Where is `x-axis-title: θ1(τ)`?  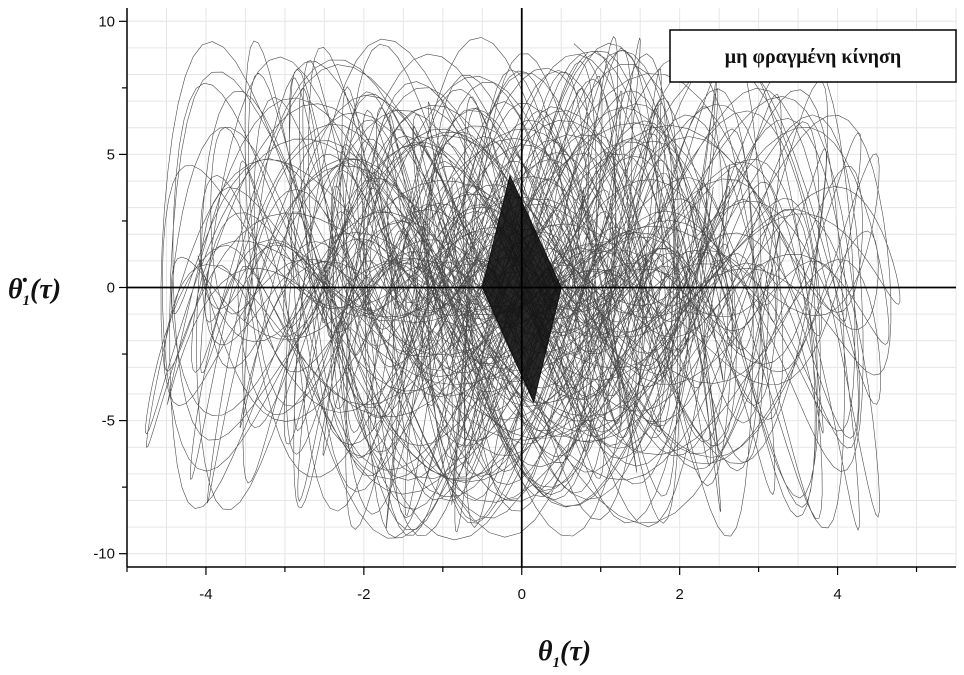 x-axis-title: θ1(τ) is located at coordinates (564, 653).